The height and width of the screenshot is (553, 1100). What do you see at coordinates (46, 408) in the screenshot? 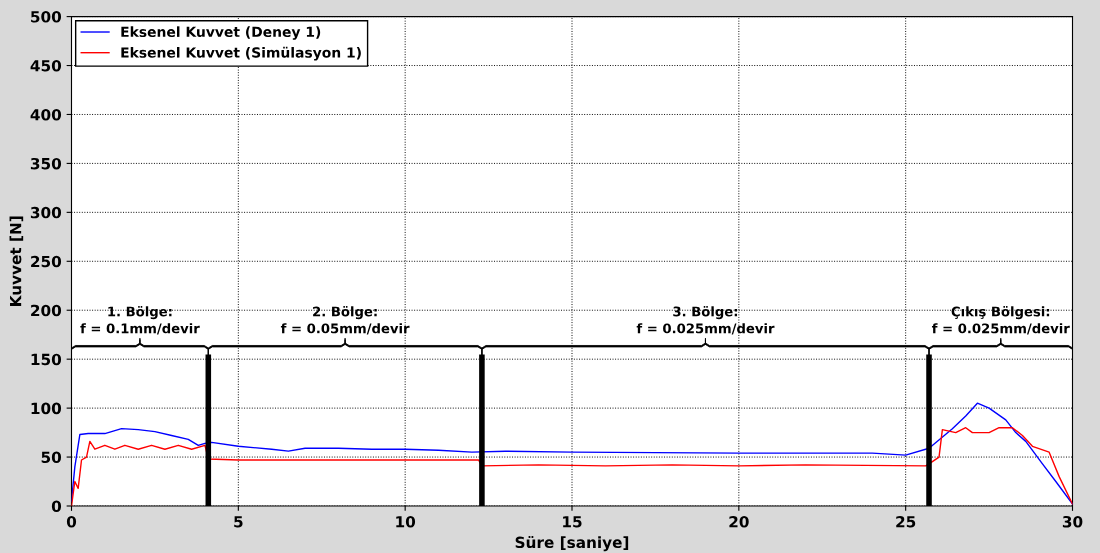
I see `y-tick-label: 100` at bounding box center [46, 408].